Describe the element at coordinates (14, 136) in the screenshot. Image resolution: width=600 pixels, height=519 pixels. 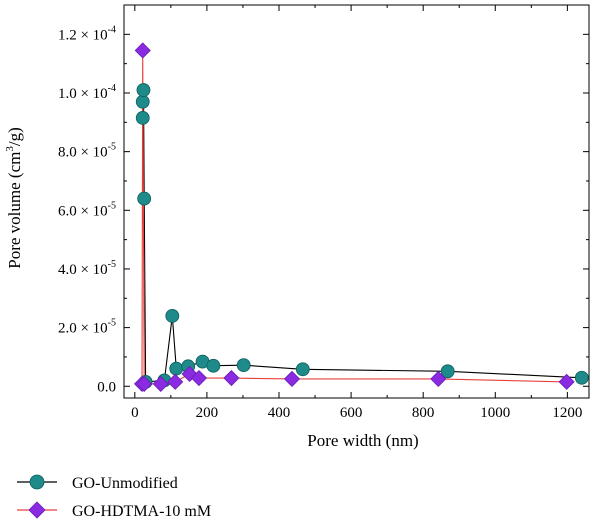
I see `y-axis-label-end: /g)` at that location.